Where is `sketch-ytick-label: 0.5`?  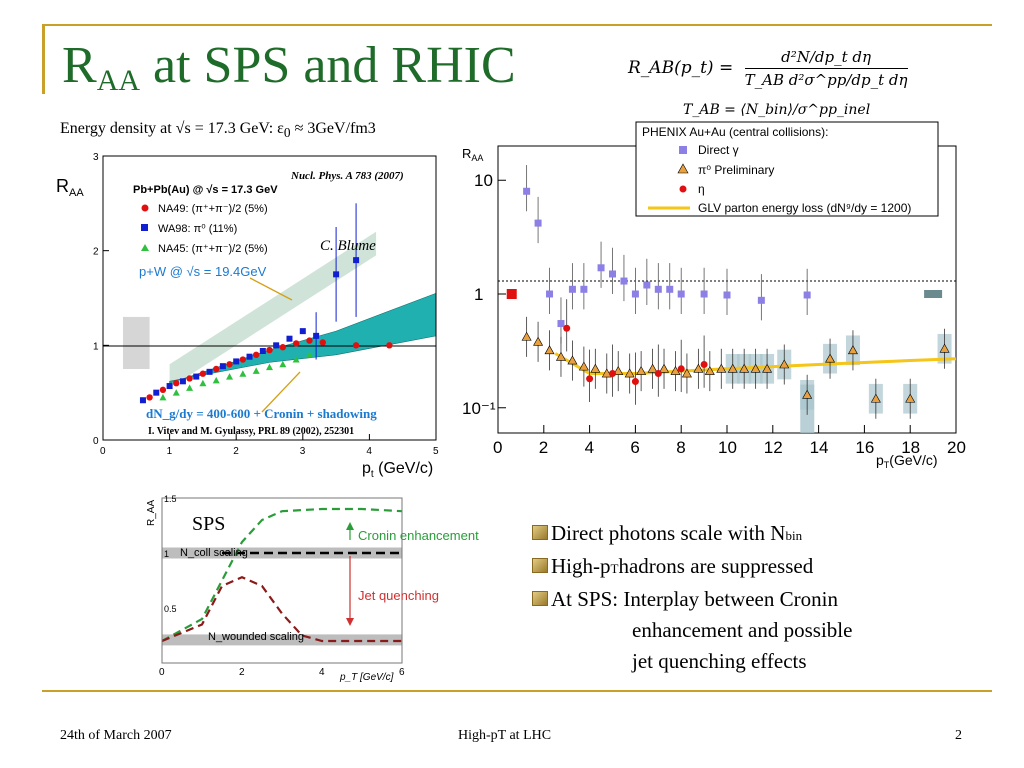
sketch-ytick-label: 0.5 is located at coordinates (170, 609).